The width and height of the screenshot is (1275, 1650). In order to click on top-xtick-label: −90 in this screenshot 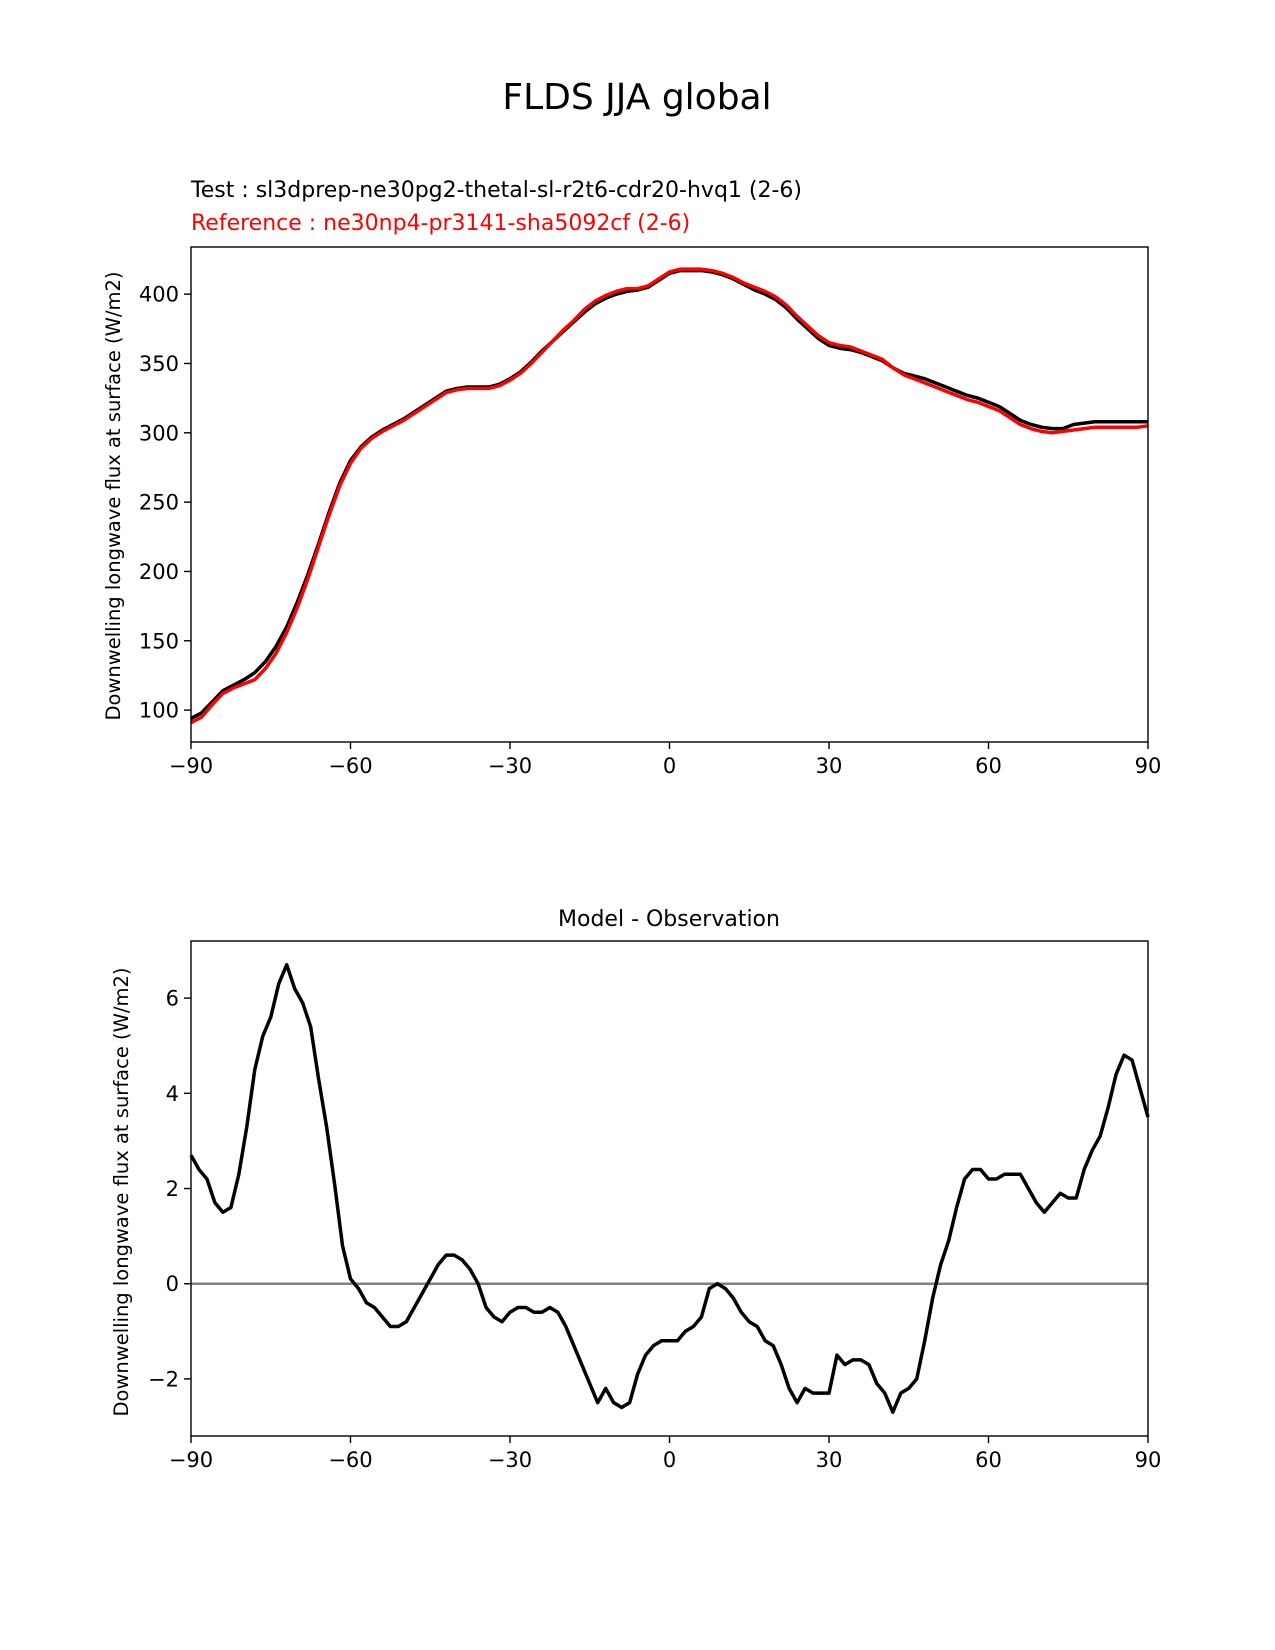, I will do `click(191, 766)`.